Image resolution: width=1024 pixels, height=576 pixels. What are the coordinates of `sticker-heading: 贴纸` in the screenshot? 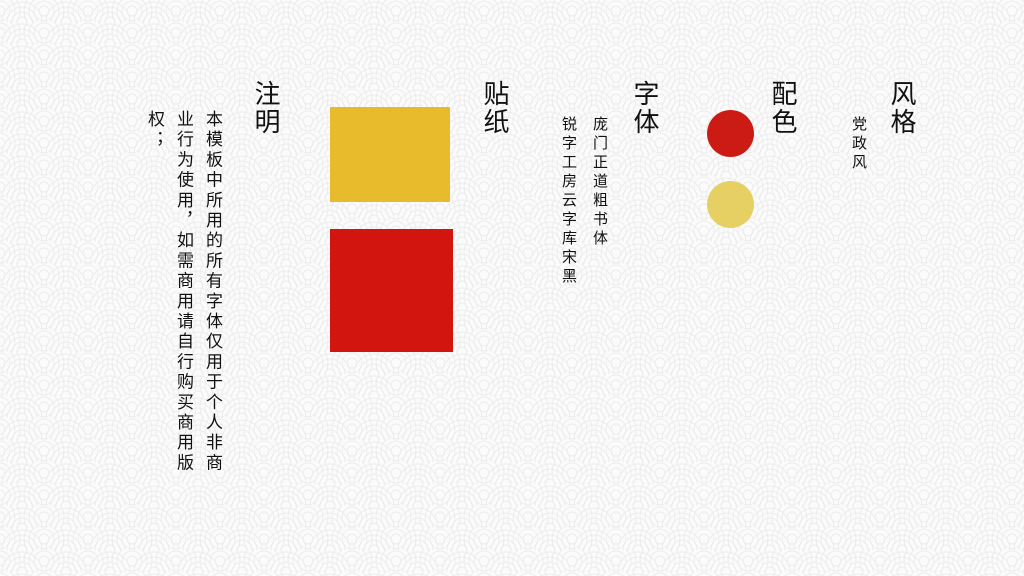 It's located at (494, 108).